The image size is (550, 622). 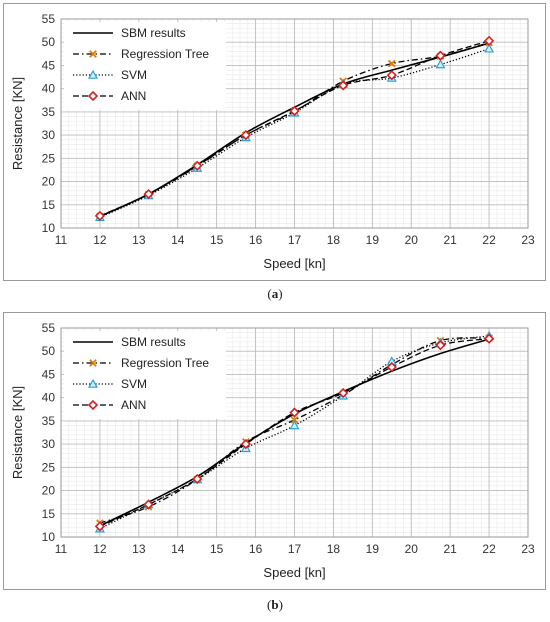 I want to click on caption-a-label: a, so click(x=275, y=293).